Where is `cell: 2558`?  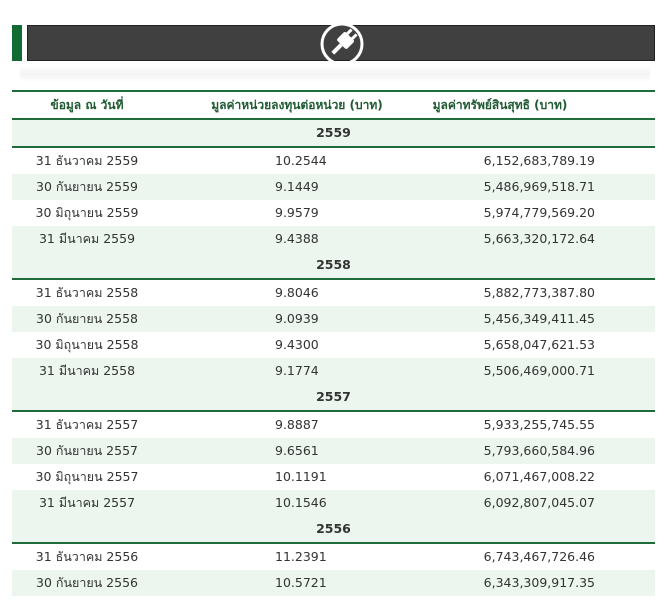 cell: 2558 is located at coordinates (333, 264).